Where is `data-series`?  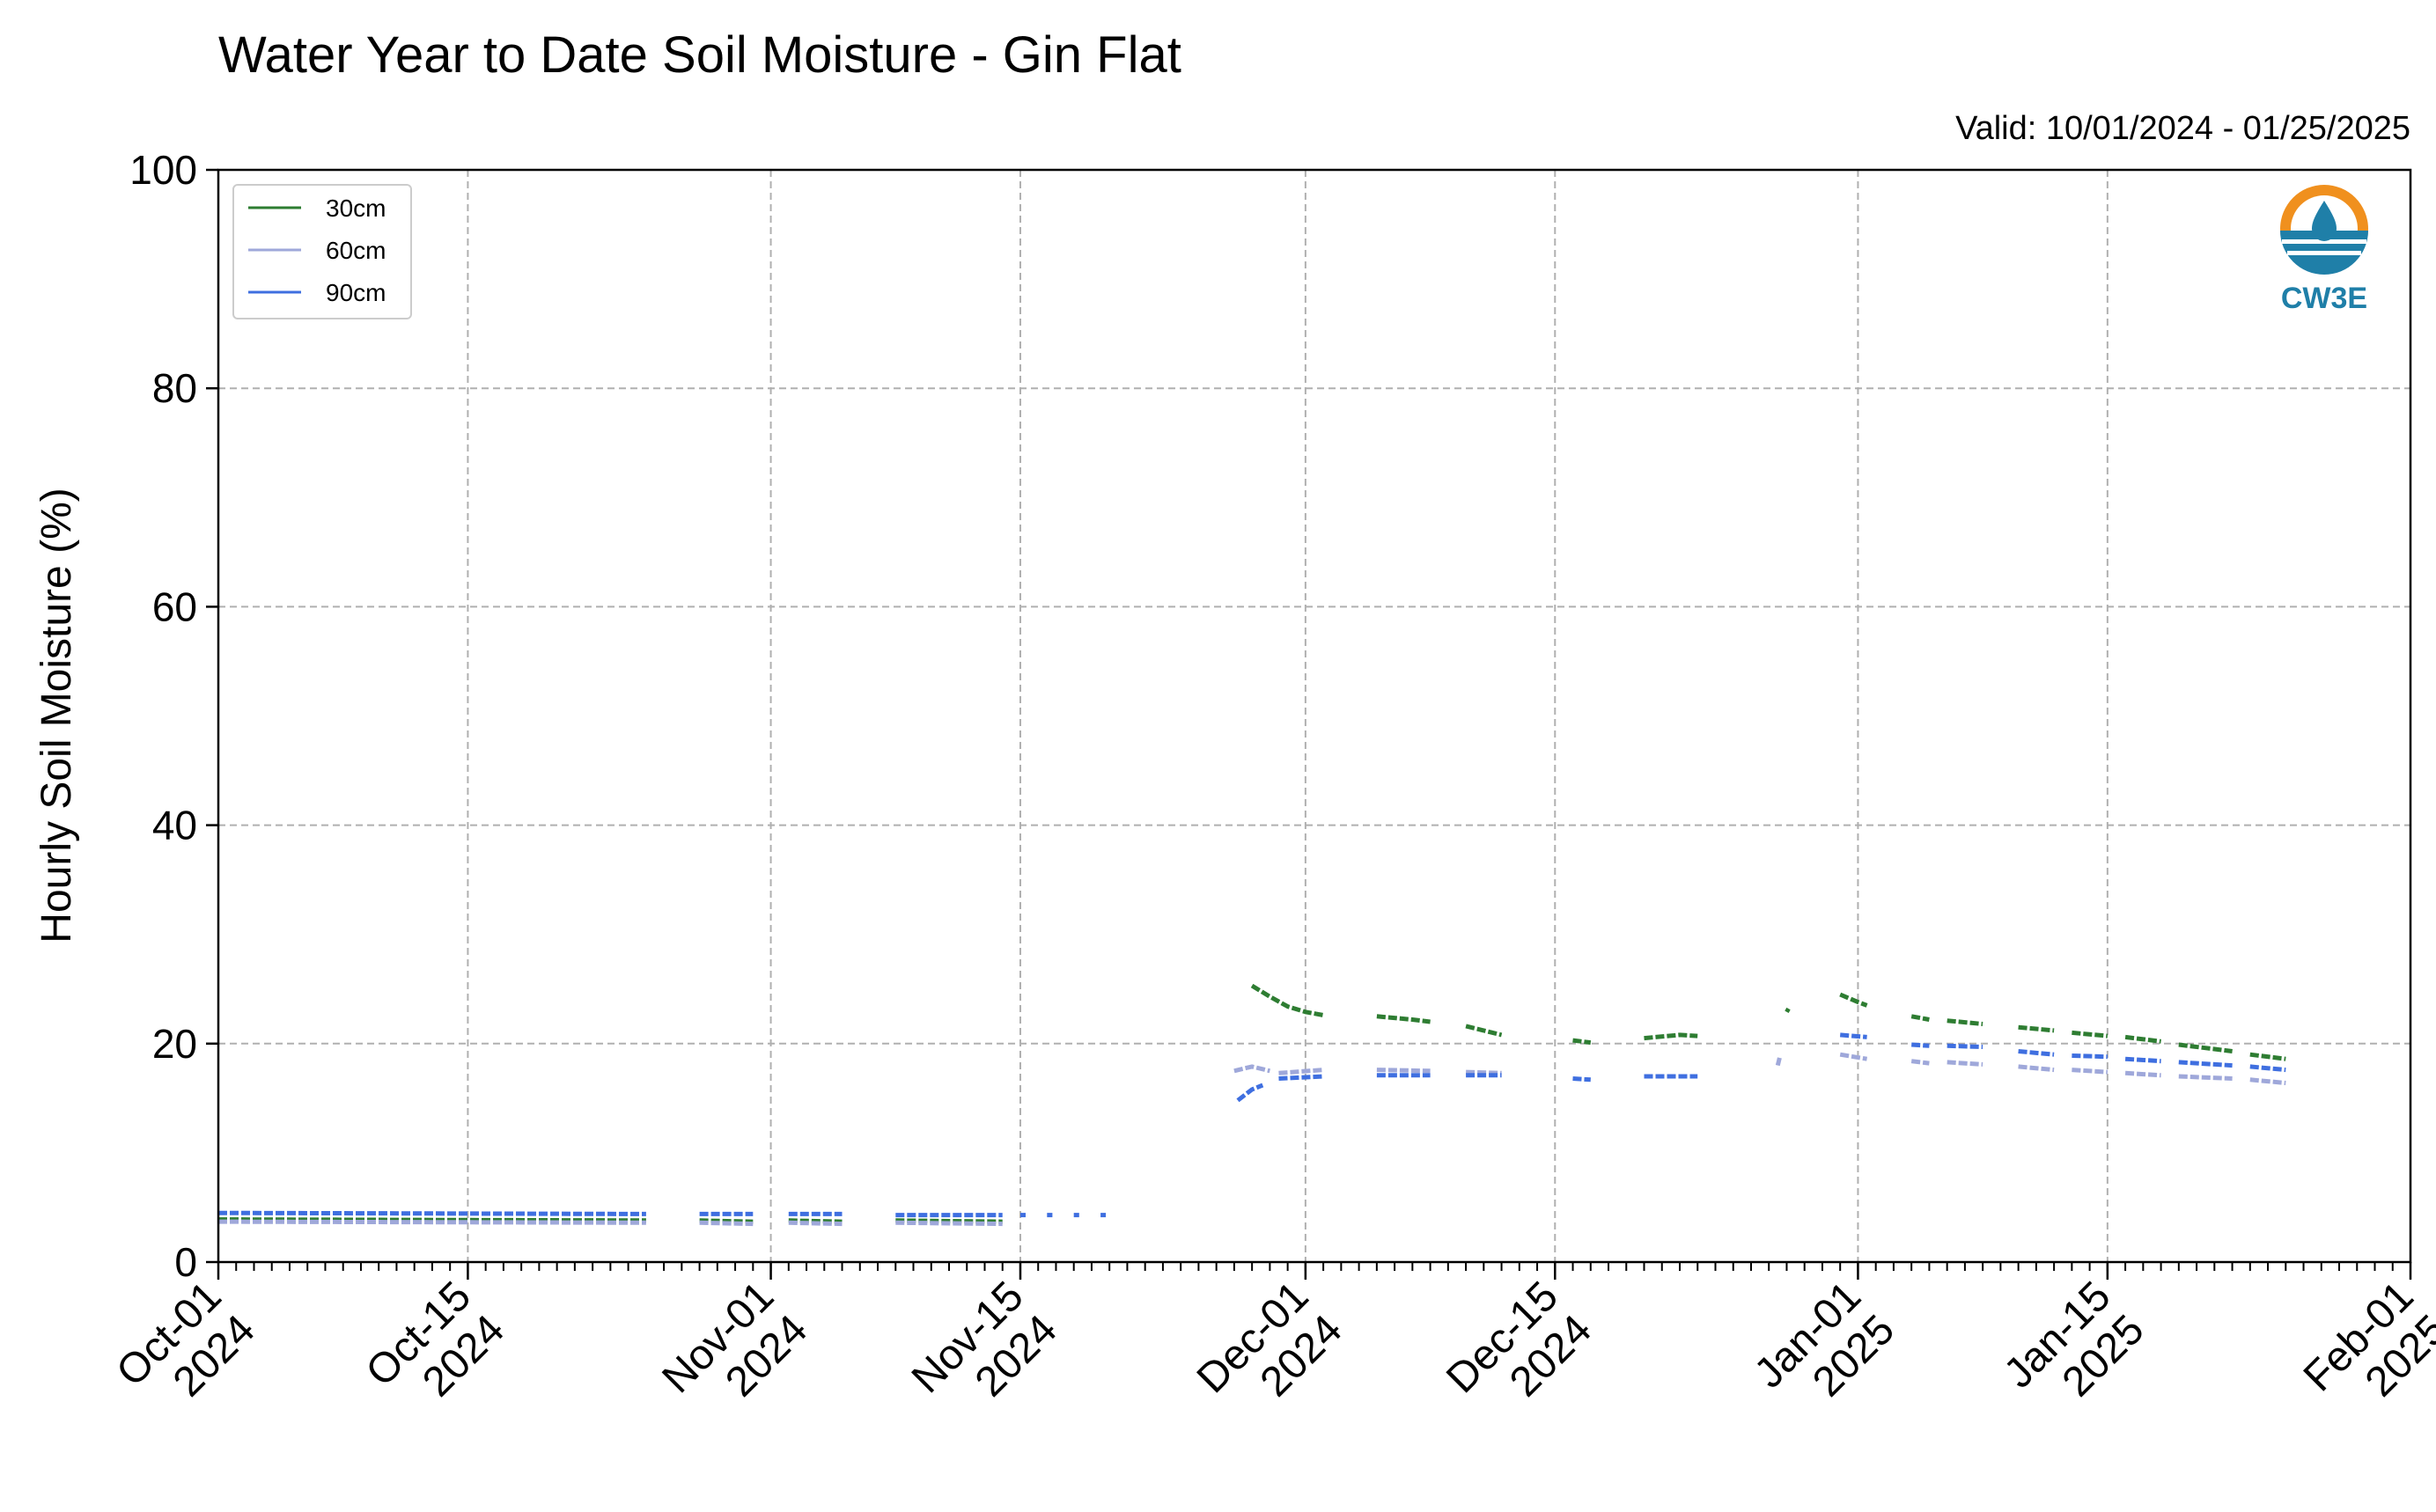
data-series is located at coordinates (1251, 1105).